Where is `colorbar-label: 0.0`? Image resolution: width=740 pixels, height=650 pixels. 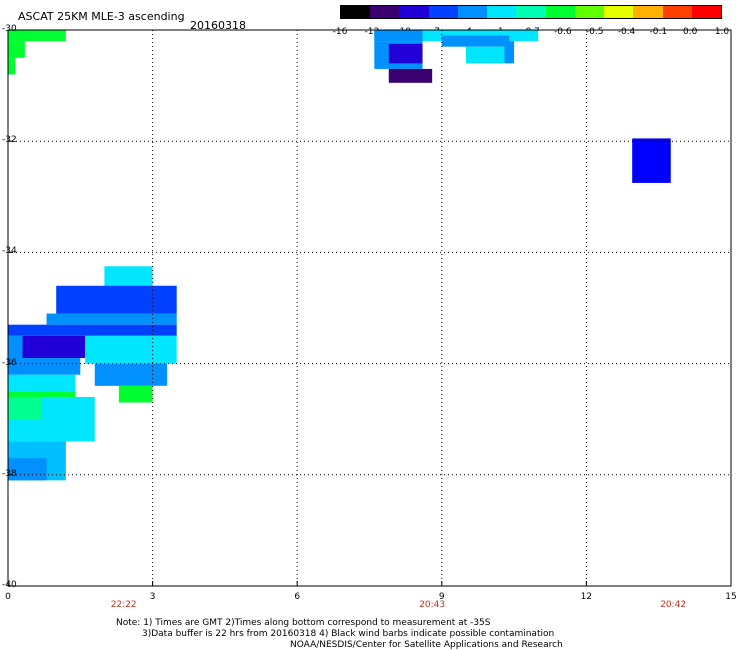
colorbar-label: 0.0 is located at coordinates (690, 32).